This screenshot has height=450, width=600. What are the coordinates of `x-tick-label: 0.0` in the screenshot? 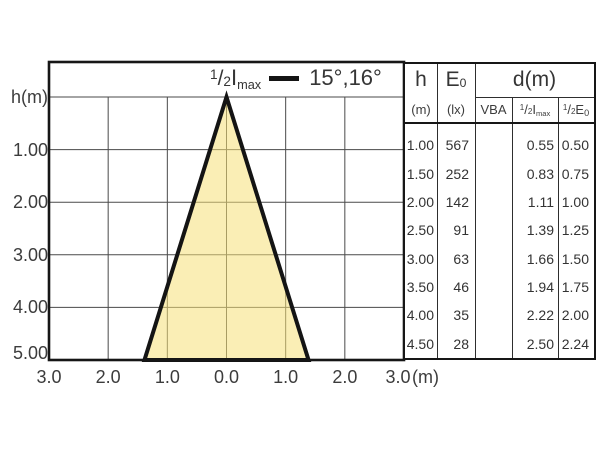 It's located at (226, 377).